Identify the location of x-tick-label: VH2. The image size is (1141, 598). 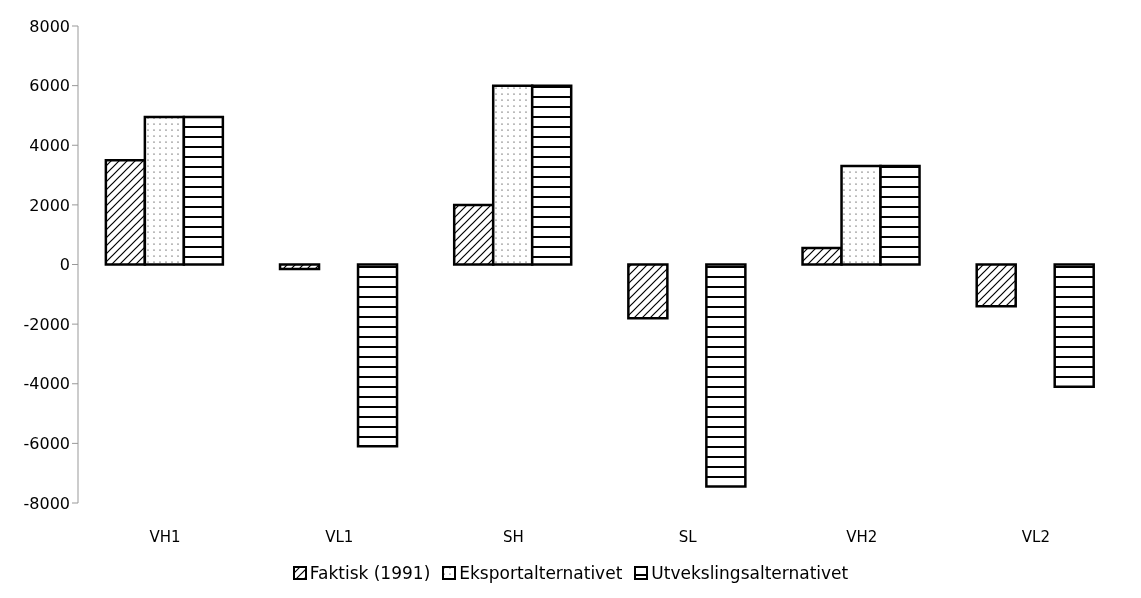
(862, 536).